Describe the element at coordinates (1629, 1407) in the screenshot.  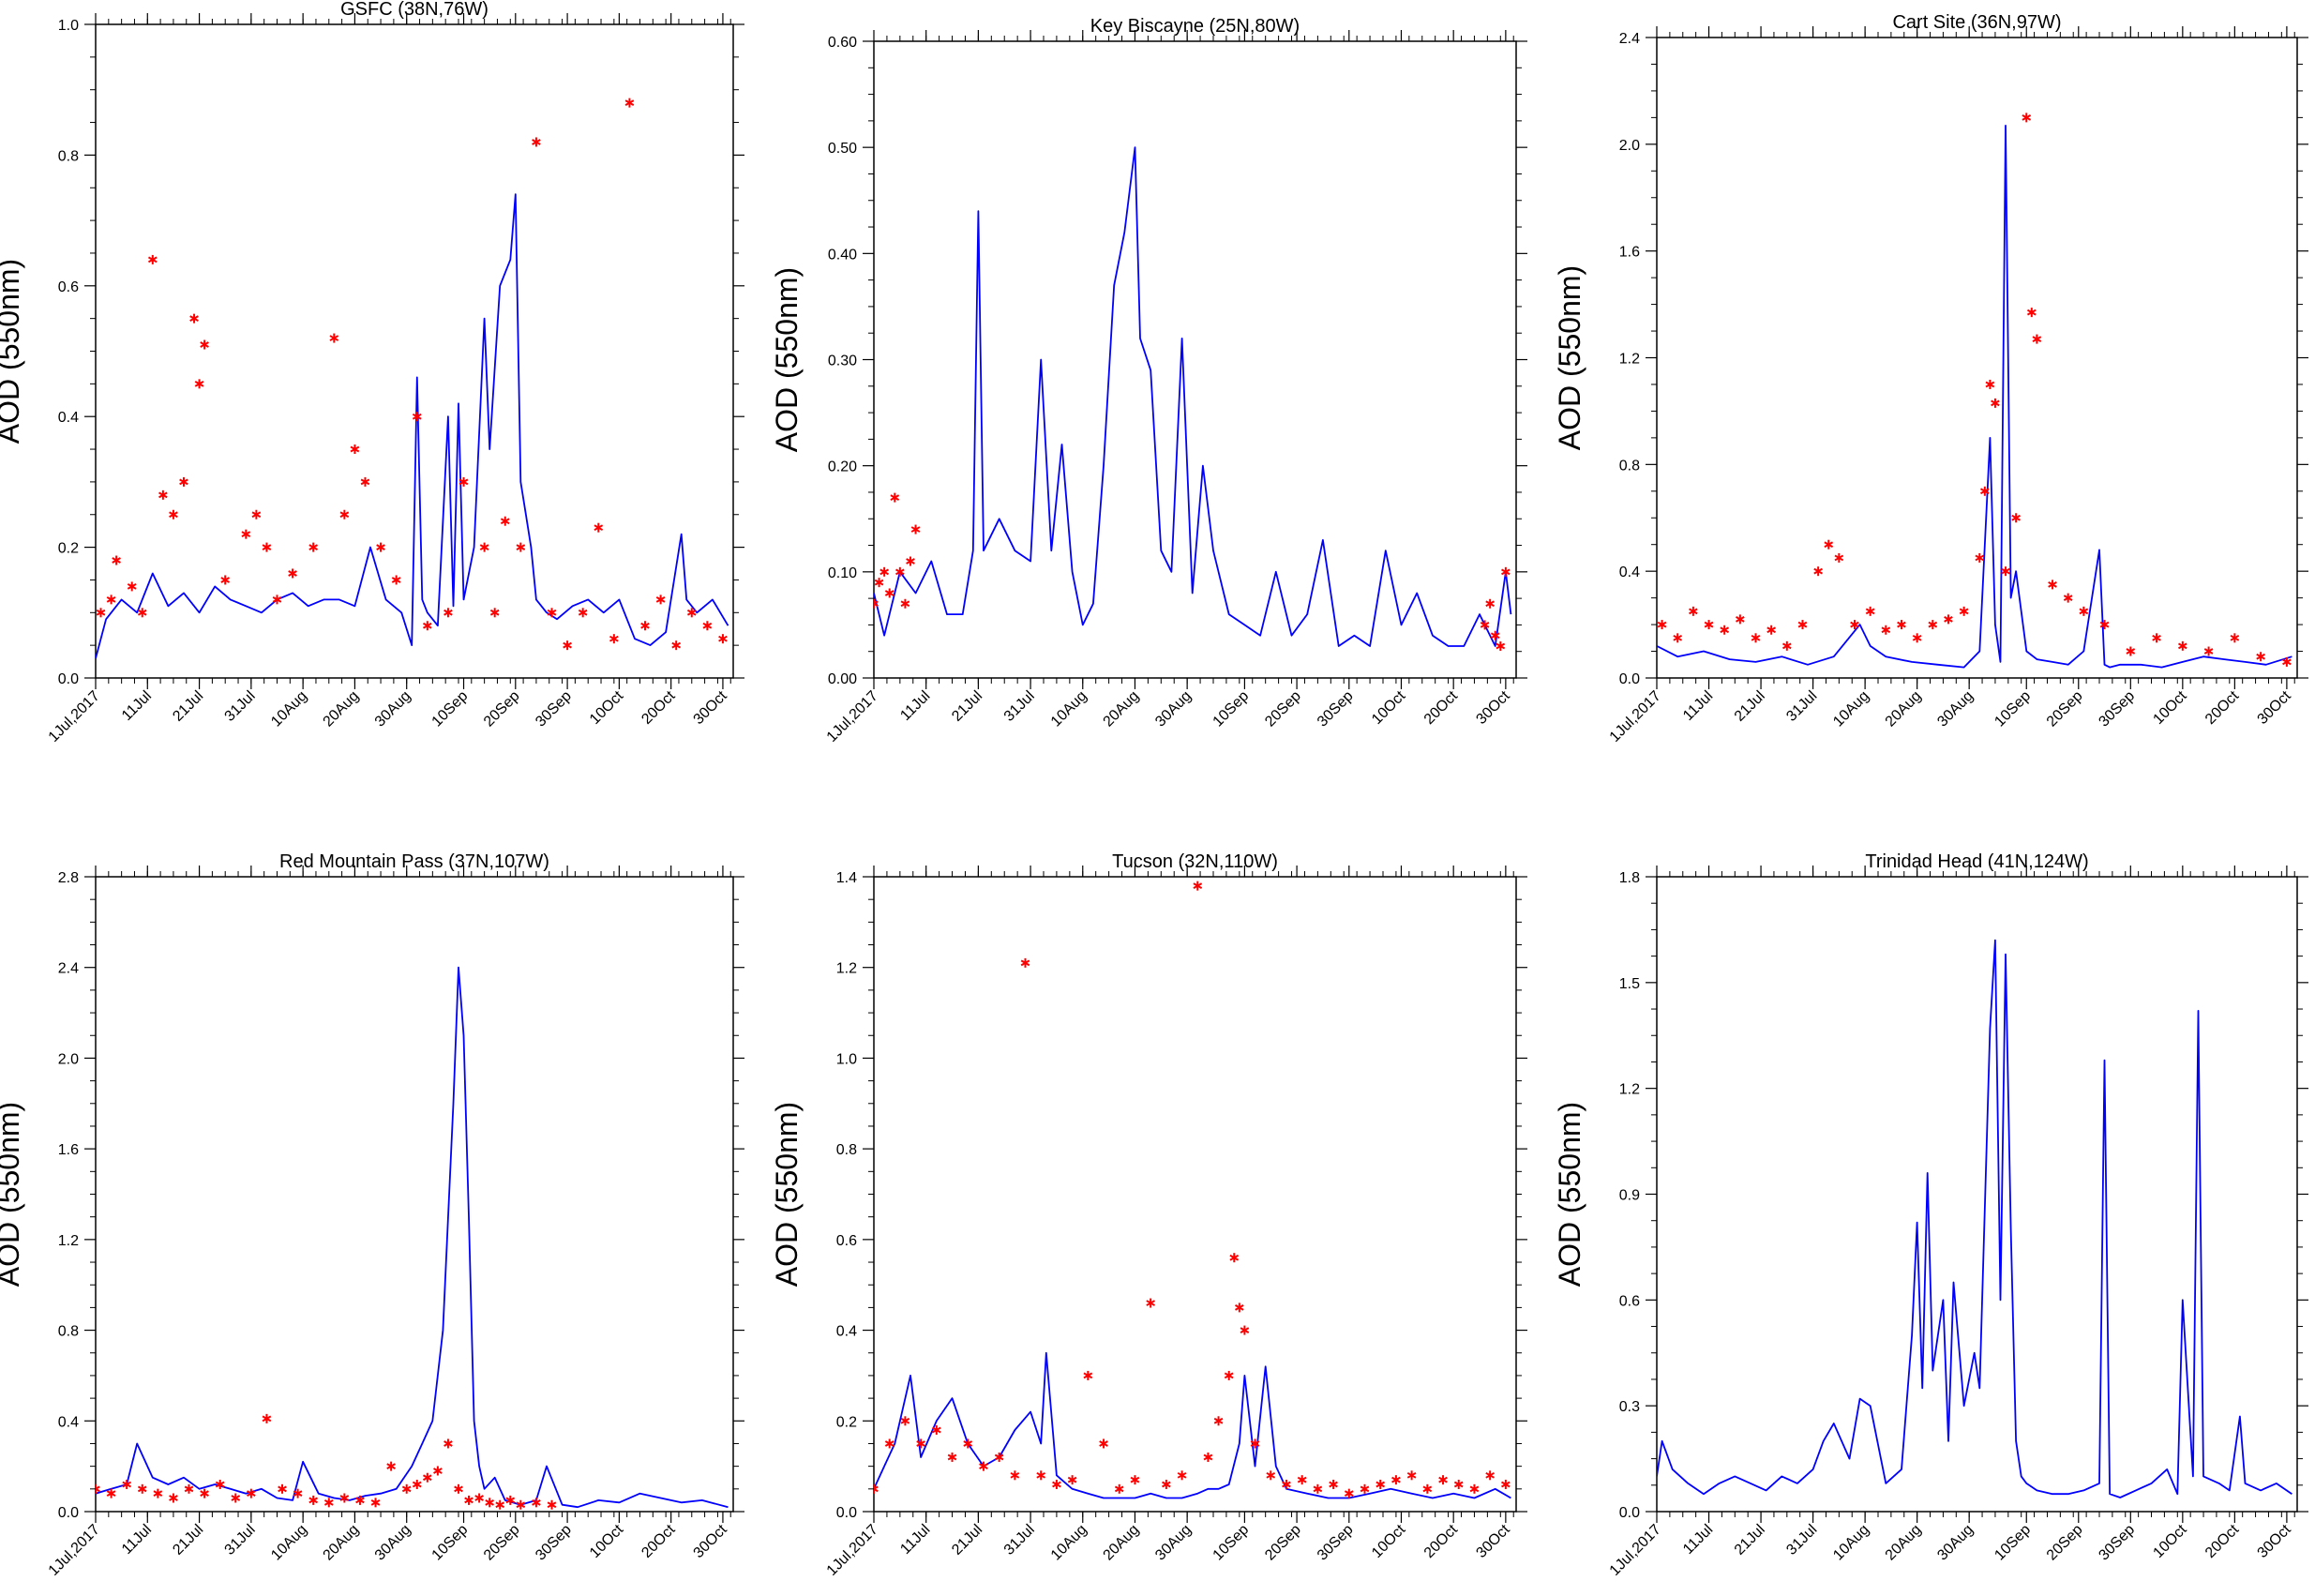
I see `y-tick-label: 0.3` at that location.